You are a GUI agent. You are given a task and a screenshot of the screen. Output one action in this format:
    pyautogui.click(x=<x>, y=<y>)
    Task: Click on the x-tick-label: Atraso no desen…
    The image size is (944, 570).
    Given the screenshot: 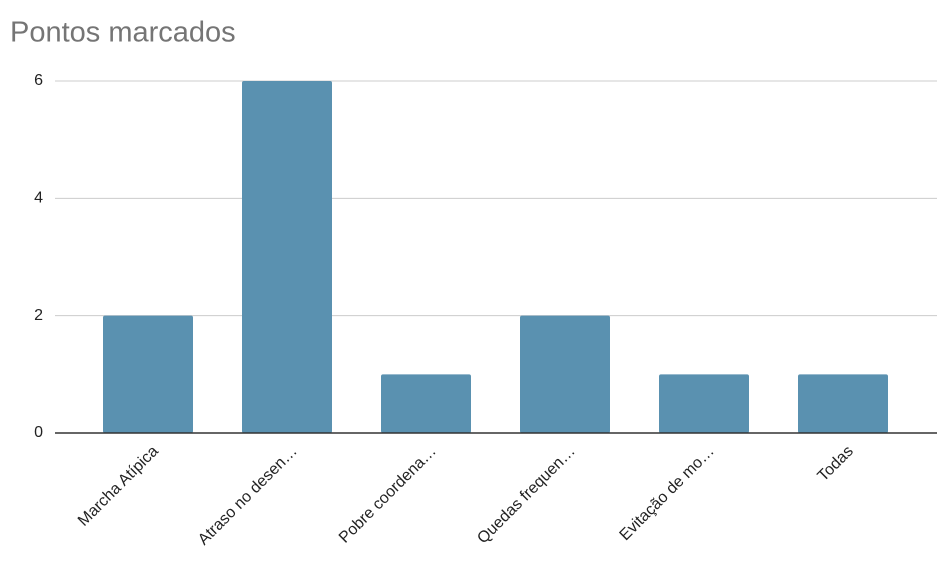 What is the action you would take?
    pyautogui.click(x=248, y=496)
    